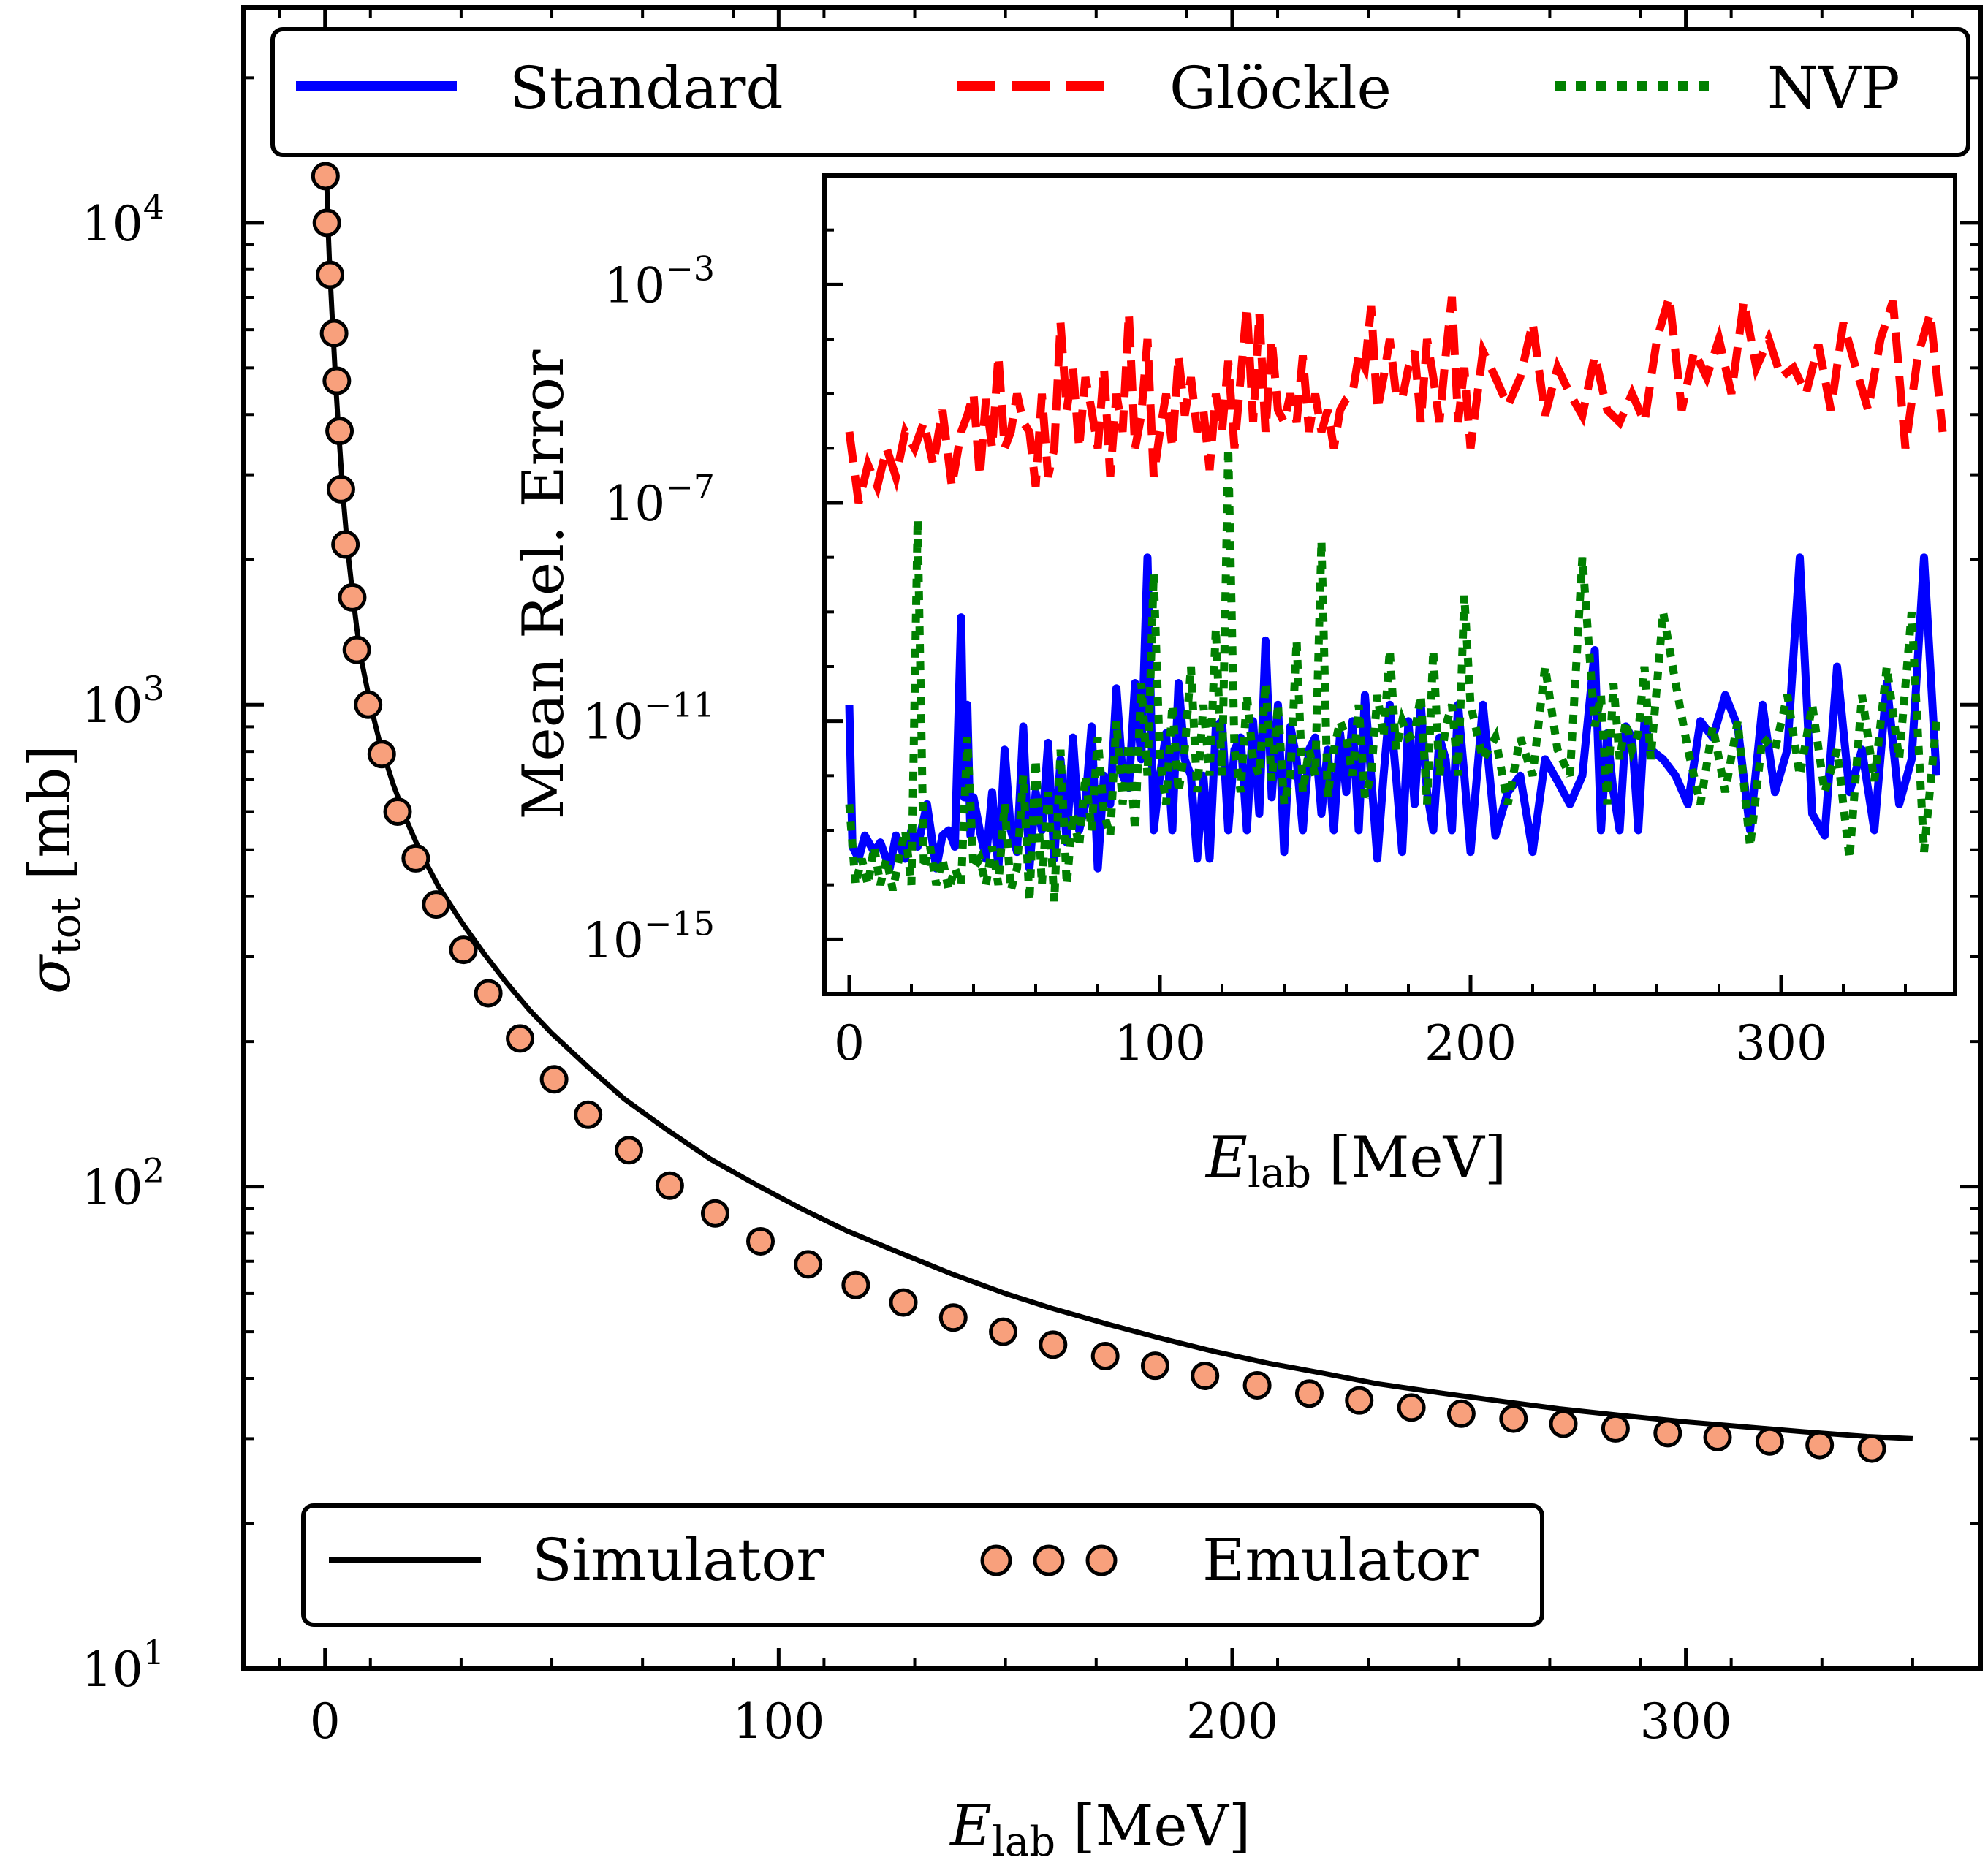 The width and height of the screenshot is (1988, 1871). I want to click on inset-y-tick-label: 10⁻¹⁵, so click(649, 935).